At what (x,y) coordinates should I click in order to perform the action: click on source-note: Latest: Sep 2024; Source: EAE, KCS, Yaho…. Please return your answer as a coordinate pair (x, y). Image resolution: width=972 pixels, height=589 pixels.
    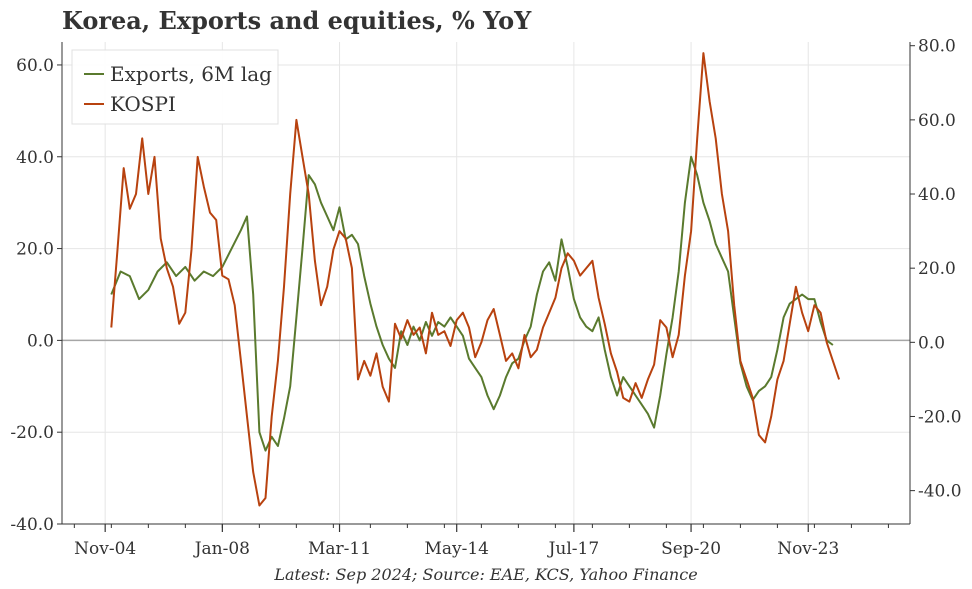
    Looking at the image, I should click on (486, 574).